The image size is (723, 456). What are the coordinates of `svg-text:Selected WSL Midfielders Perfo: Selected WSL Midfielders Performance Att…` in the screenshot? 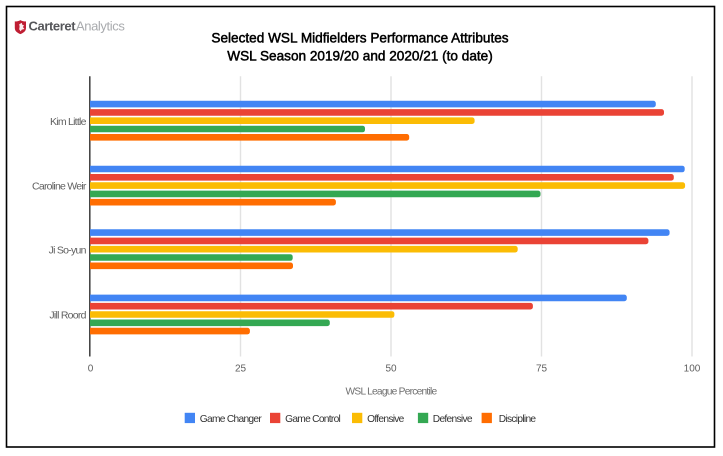 It's located at (359, 38).